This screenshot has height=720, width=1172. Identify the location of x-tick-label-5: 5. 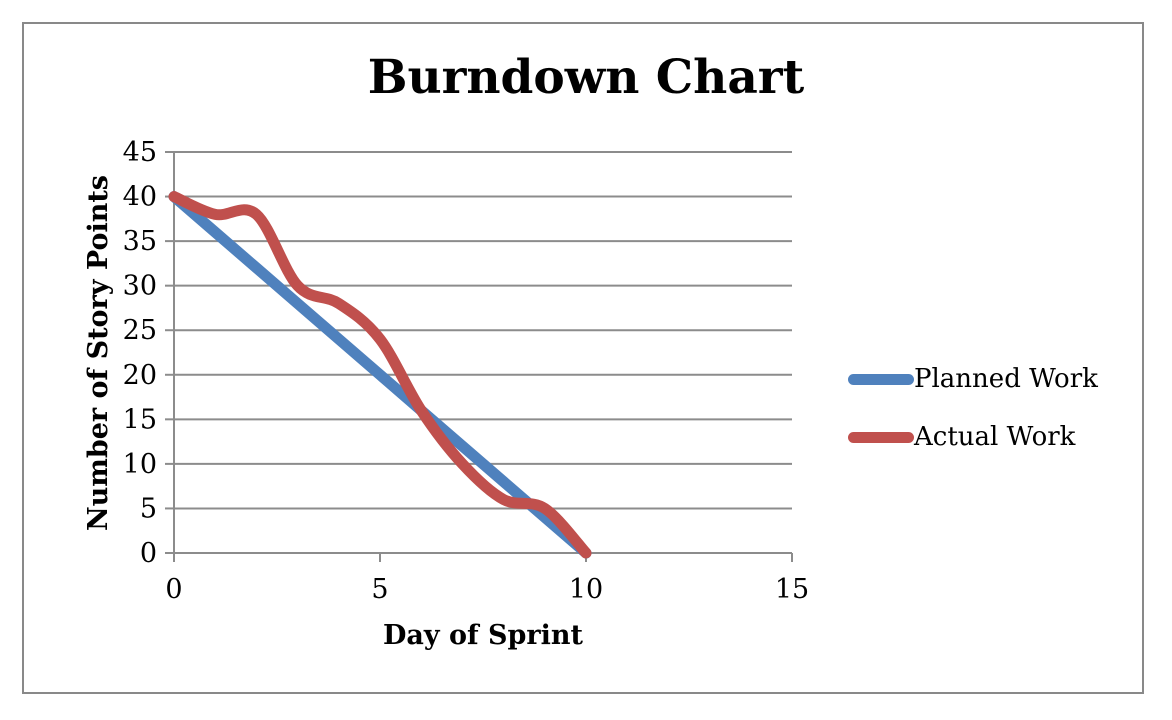
(379, 589).